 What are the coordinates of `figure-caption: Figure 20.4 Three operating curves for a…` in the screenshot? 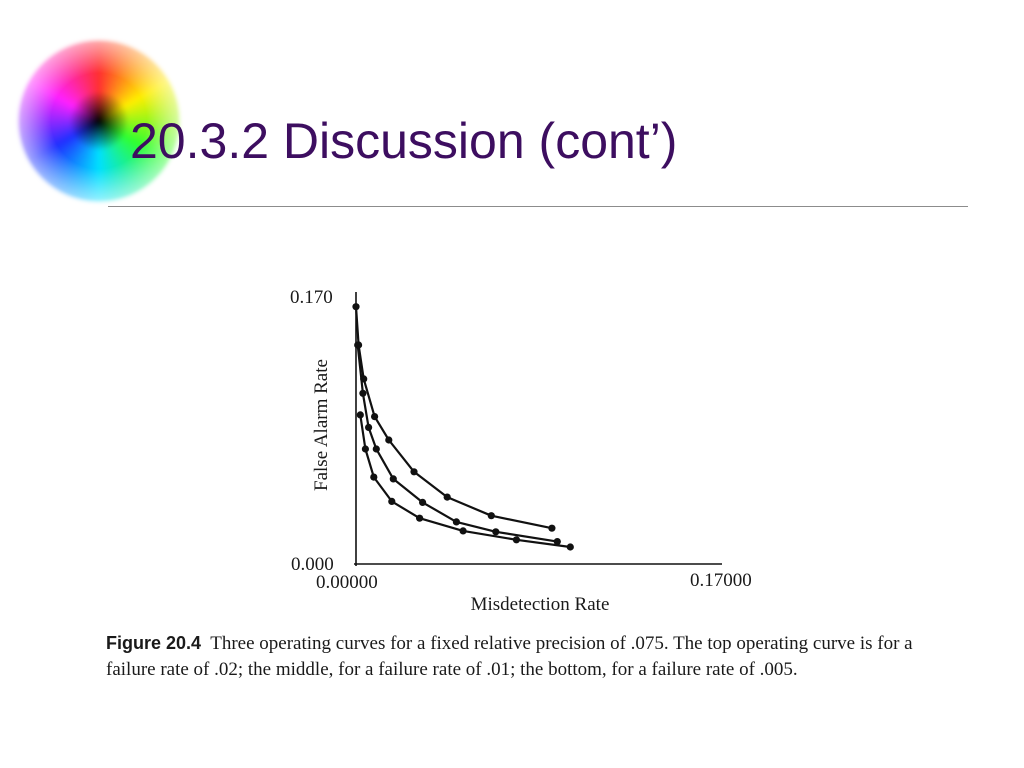 It's located at (511, 656).